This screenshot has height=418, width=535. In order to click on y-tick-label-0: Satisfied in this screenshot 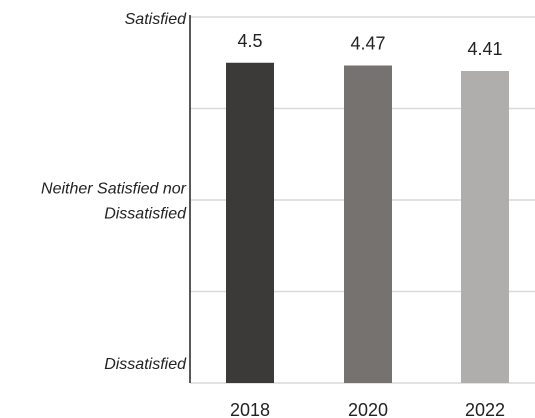, I will do `click(156, 19)`.